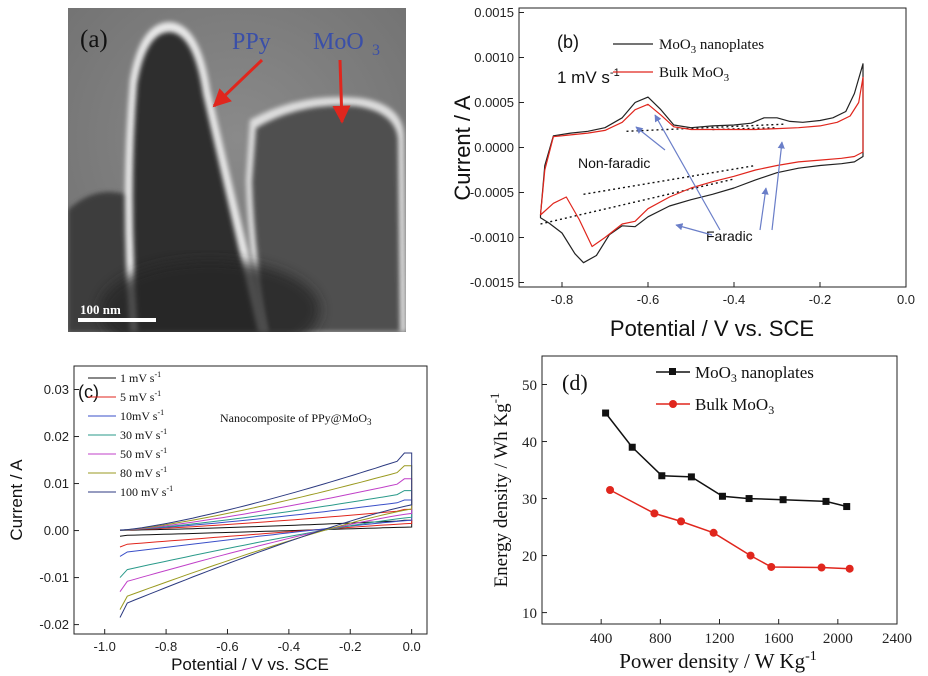  What do you see at coordinates (143, 434) in the screenshot?
I see `legend-label: 30 mV s-1` at bounding box center [143, 434].